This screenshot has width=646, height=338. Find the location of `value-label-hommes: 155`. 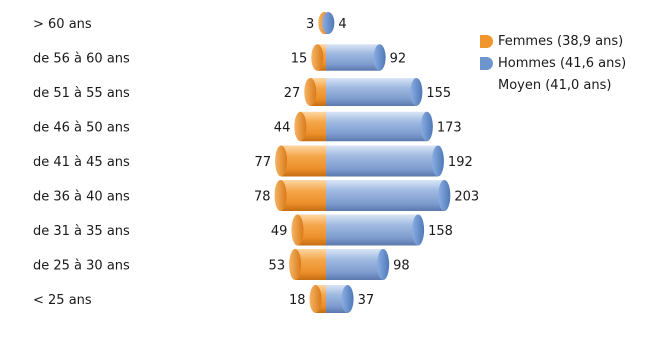

value-label-hommes: 155 is located at coordinates (438, 93).